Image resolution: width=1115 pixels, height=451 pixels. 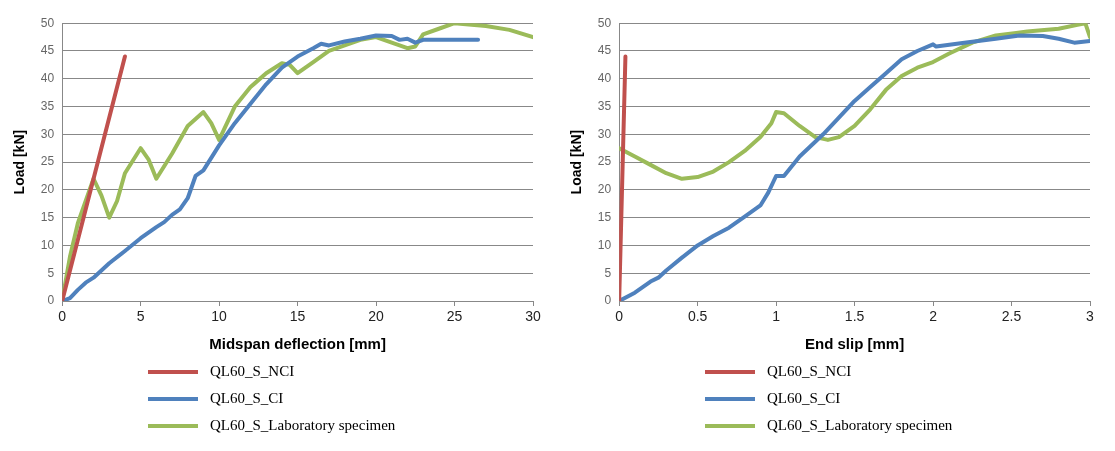 What do you see at coordinates (297, 315) in the screenshot?
I see `x-tick-label: 15` at bounding box center [297, 315].